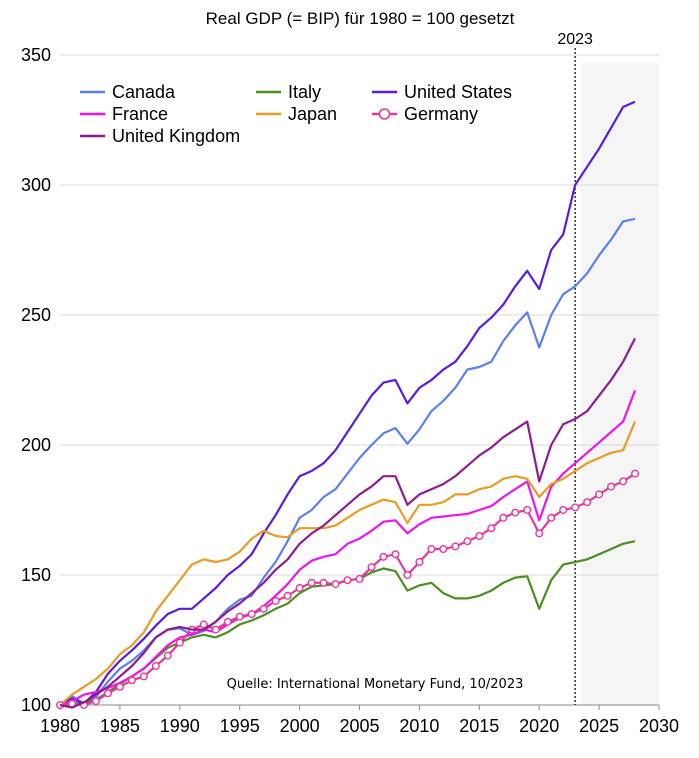 This screenshot has width=699, height=758. What do you see at coordinates (36, 55) in the screenshot?
I see `y-tick-label: 350` at bounding box center [36, 55].